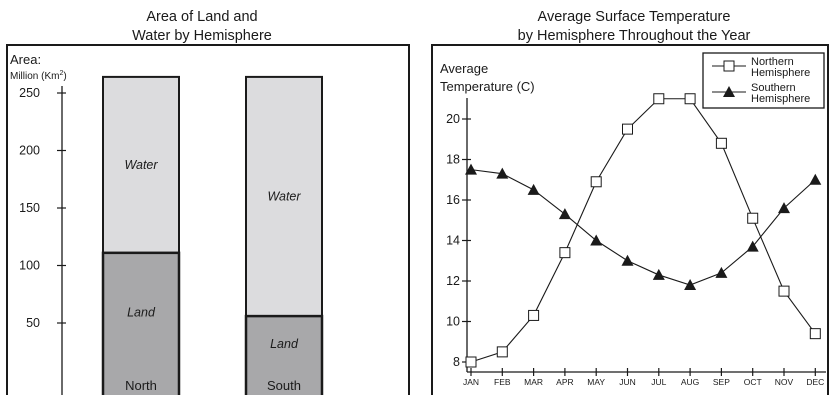  Describe the element at coordinates (658, 382) in the screenshot. I see `x-tick-label: JUL` at that location.